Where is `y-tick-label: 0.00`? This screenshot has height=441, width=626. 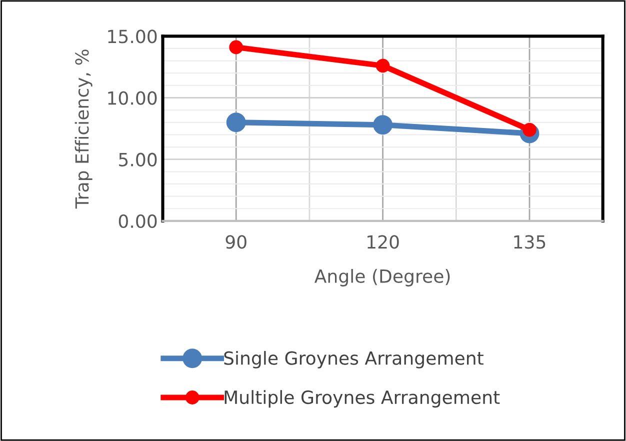 y-tick-label: 0.00 is located at coordinates (137, 221).